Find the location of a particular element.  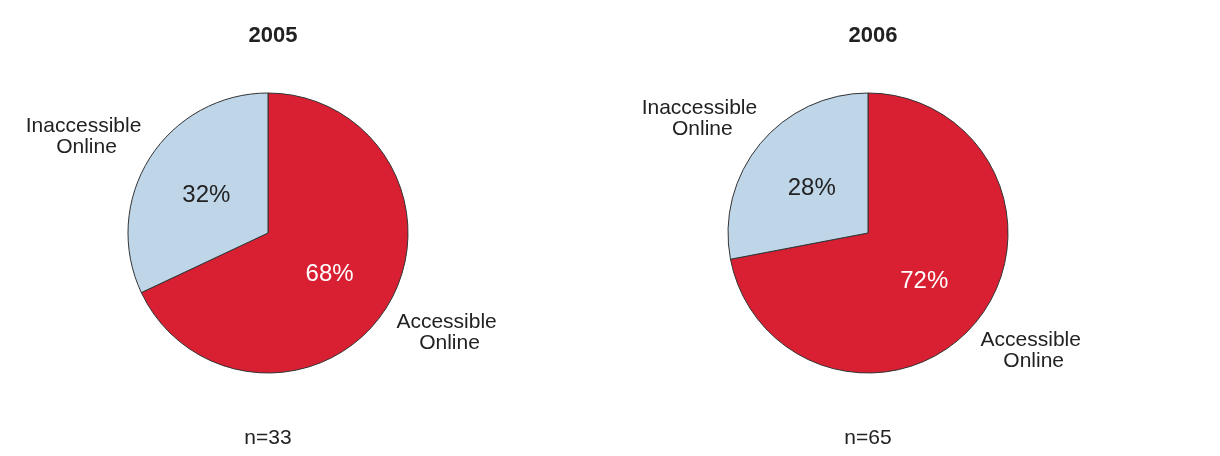

chart-title: 2005 is located at coordinates (273, 34).